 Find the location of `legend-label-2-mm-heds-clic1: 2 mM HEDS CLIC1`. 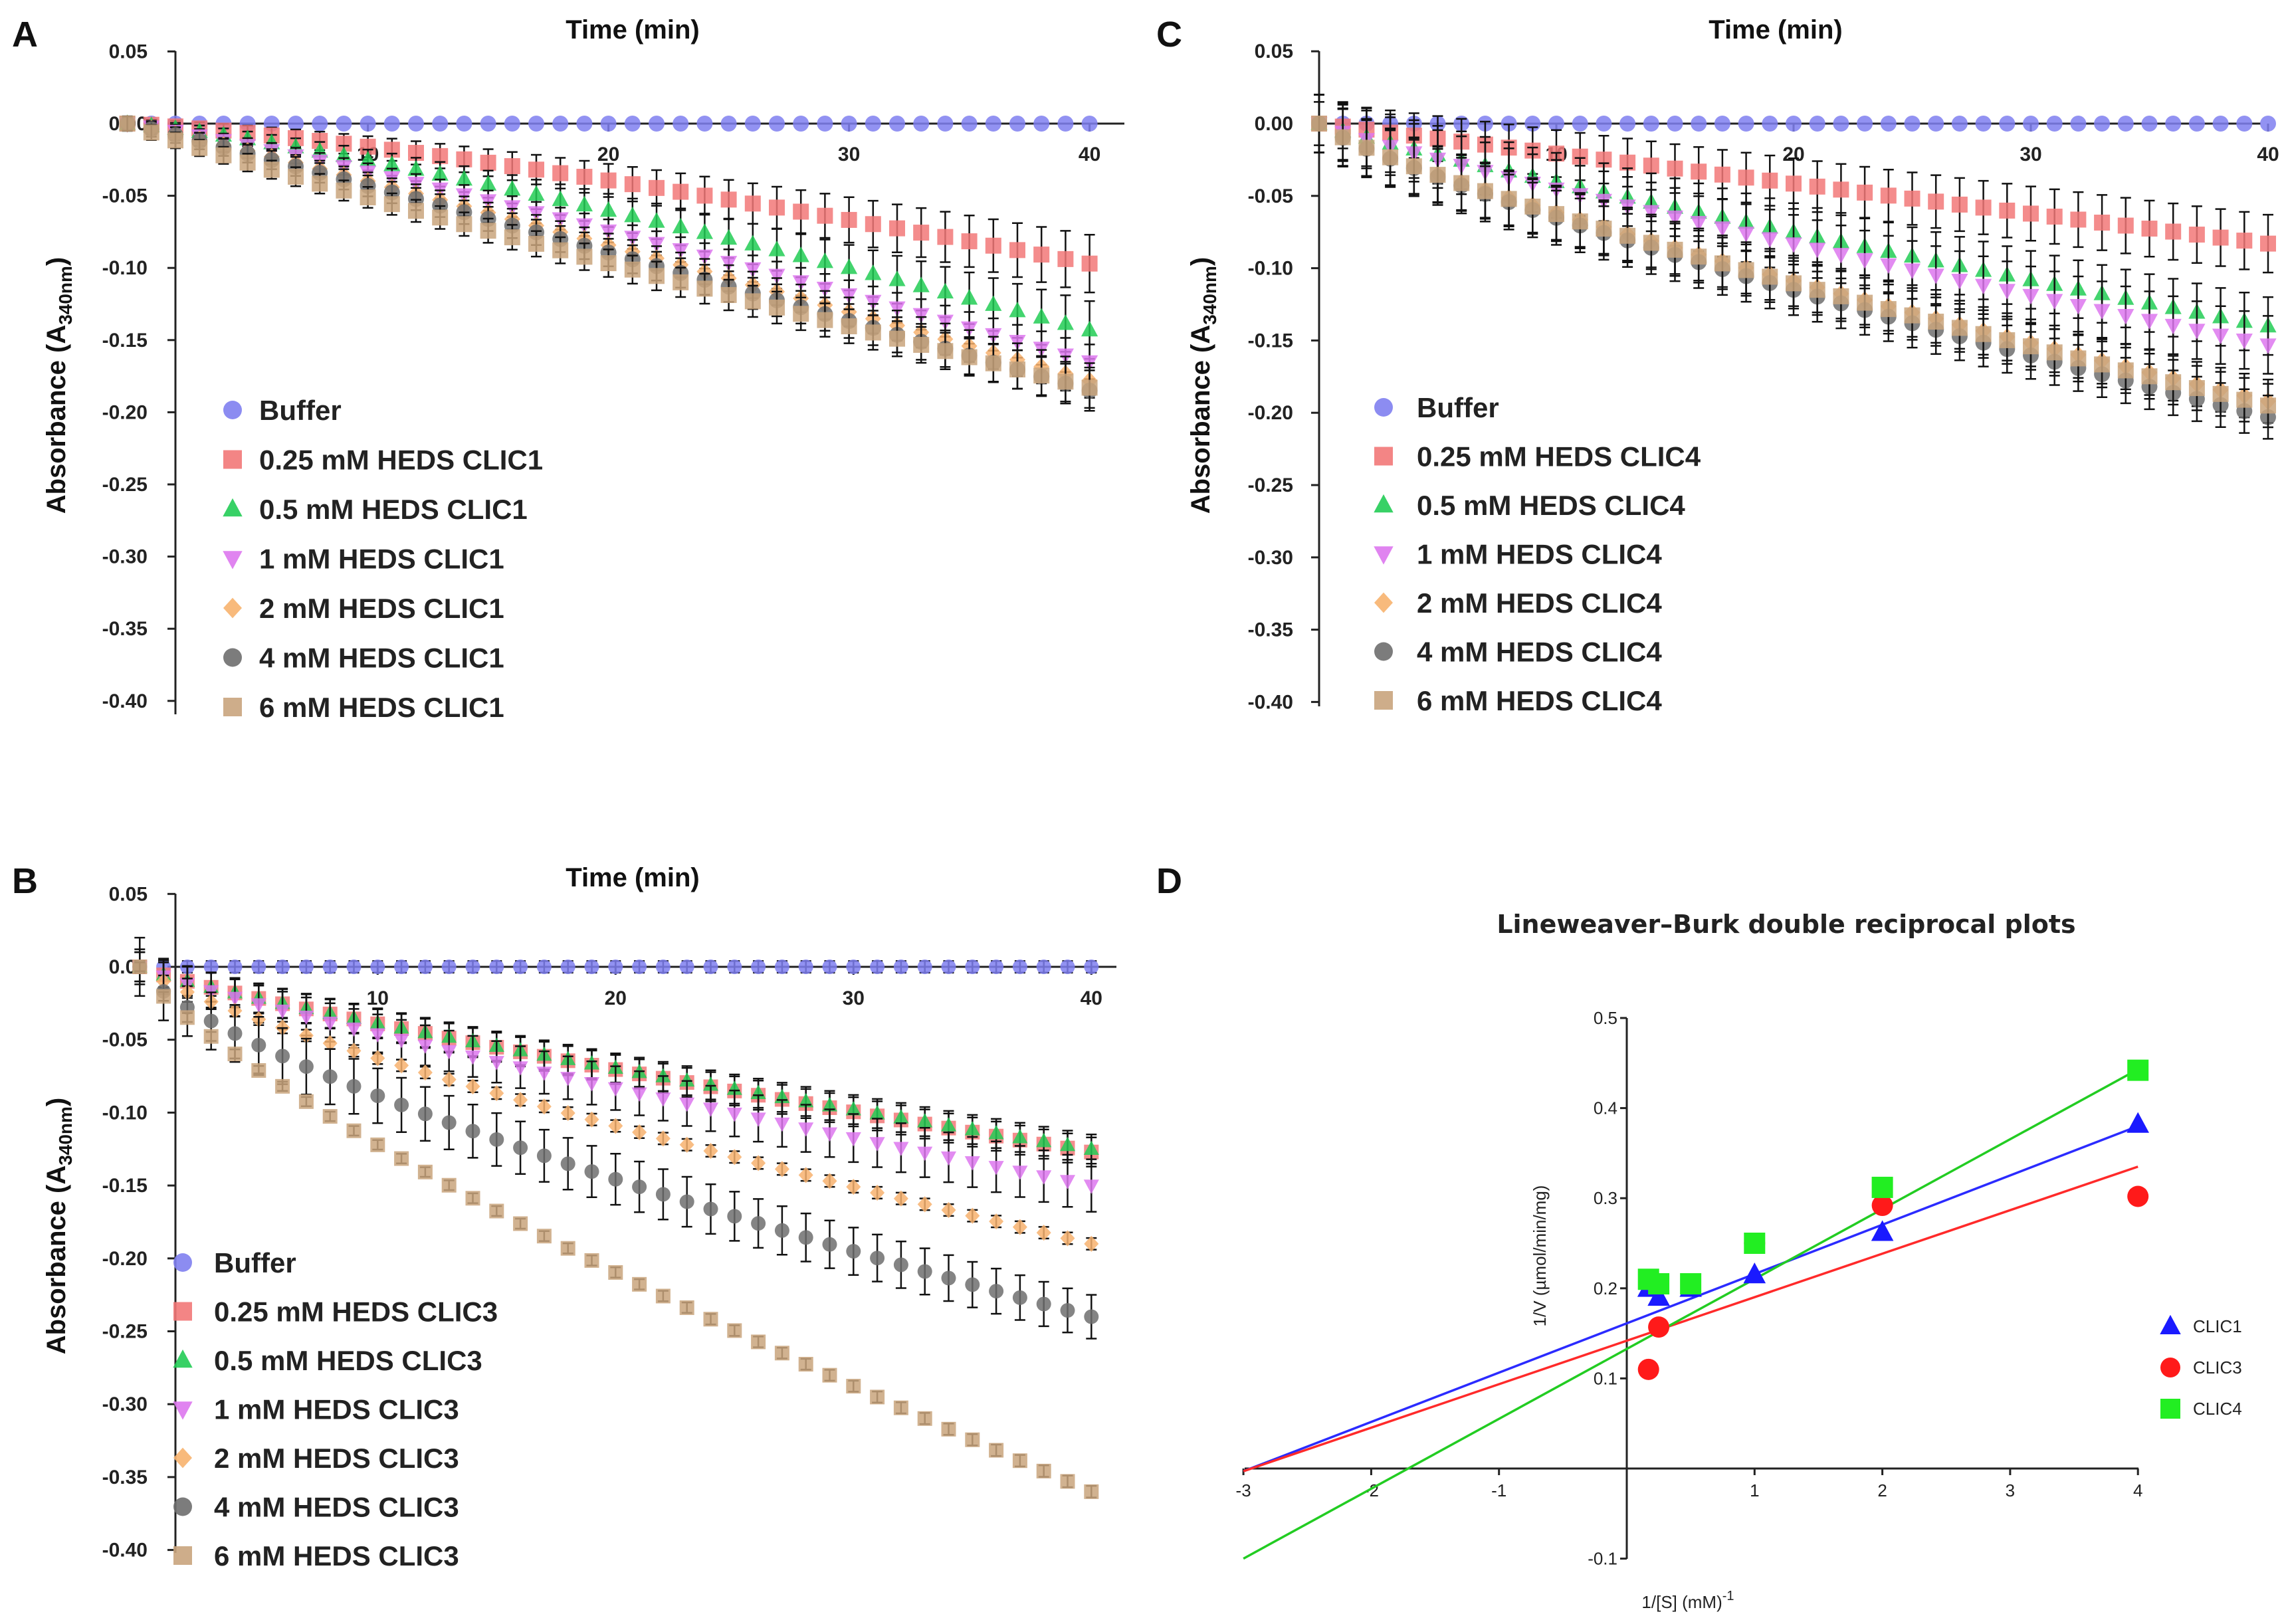

legend-label-2-mm-heds-clic1: 2 mM HEDS CLIC1 is located at coordinates (381, 608).